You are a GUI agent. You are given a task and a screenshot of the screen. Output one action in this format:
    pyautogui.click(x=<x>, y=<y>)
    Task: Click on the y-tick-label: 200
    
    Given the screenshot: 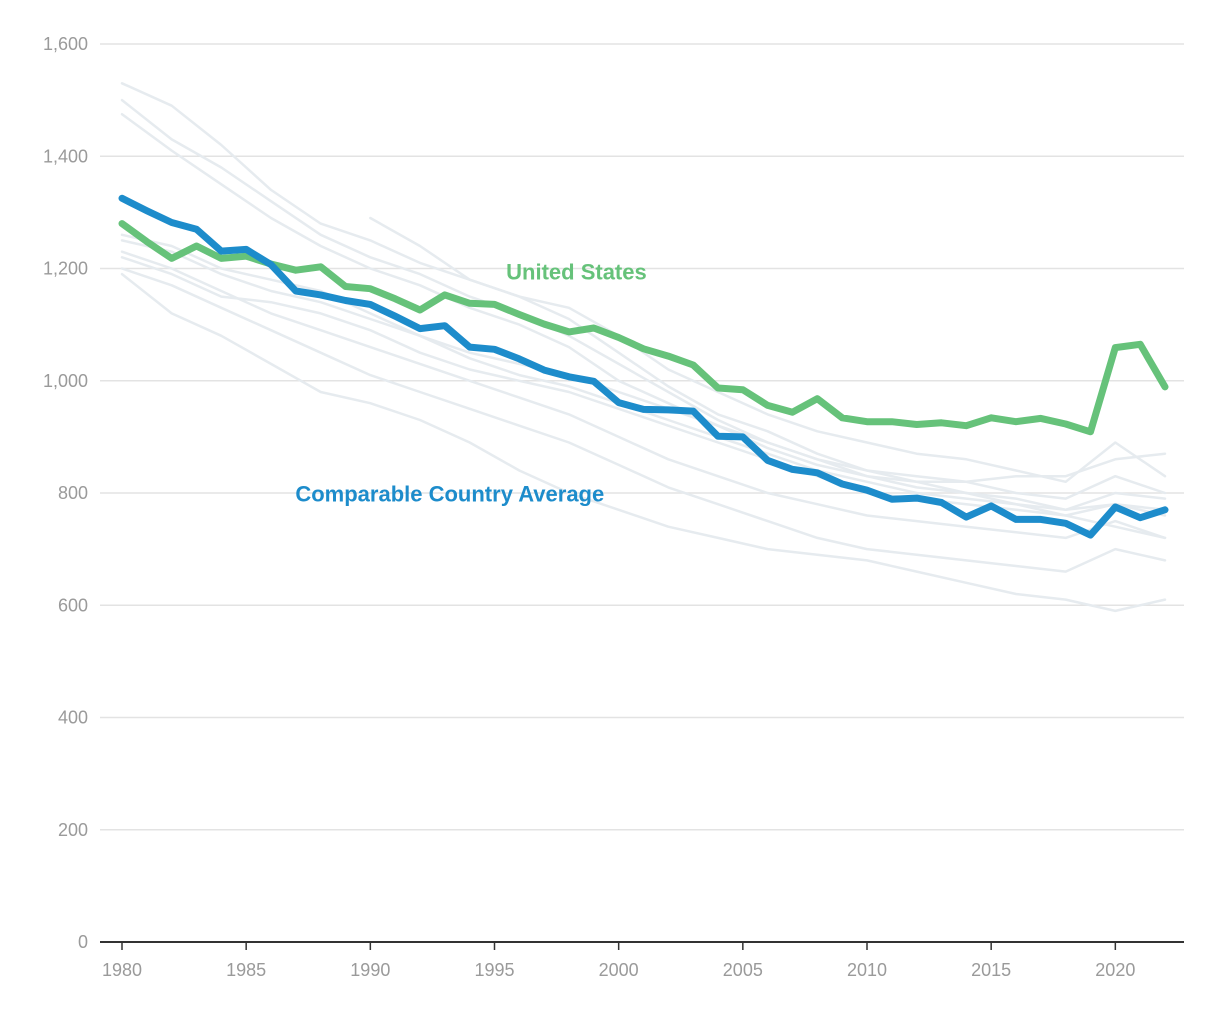 What is the action you would take?
    pyautogui.click(x=73, y=830)
    